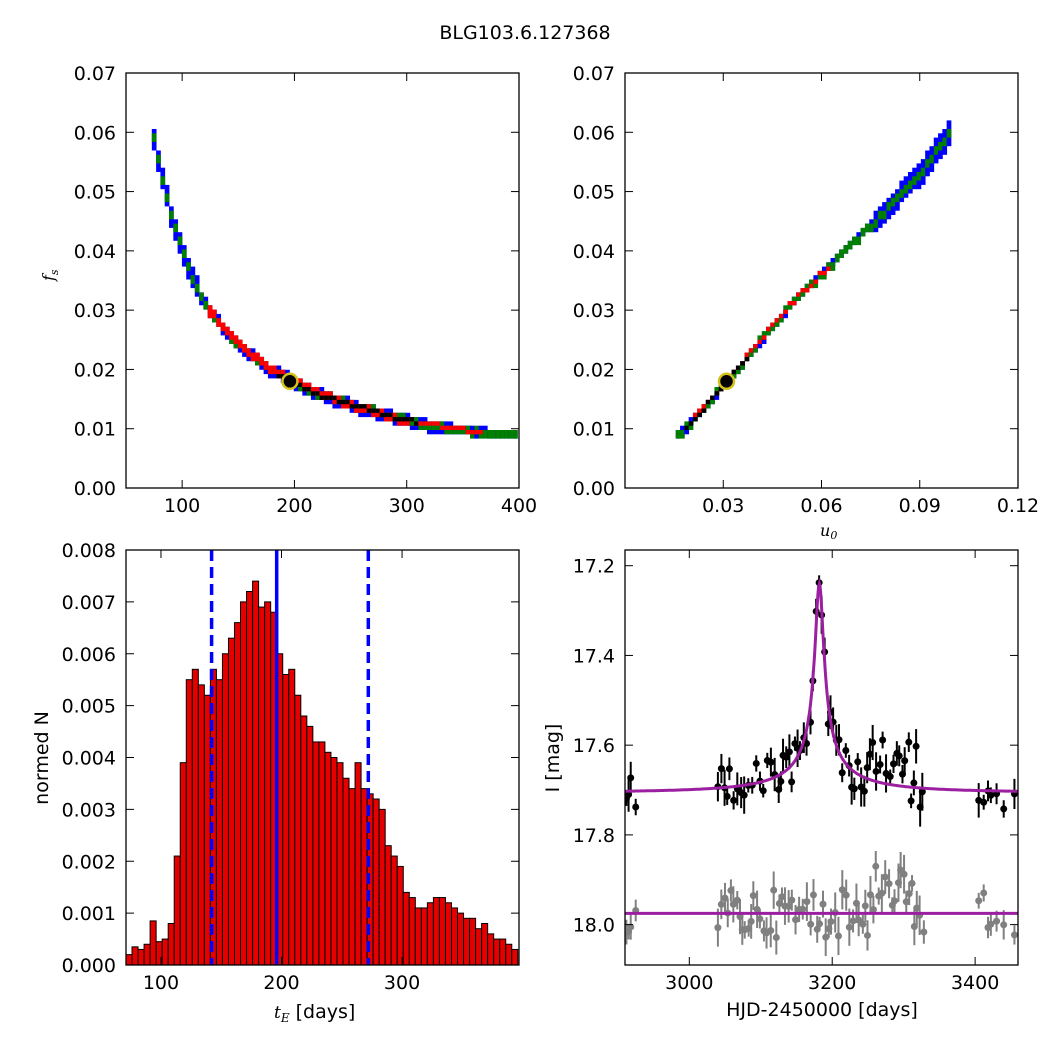 The image size is (1050, 1050). I want to click on panel-3-ytick-label: 0.000, so click(89, 966).